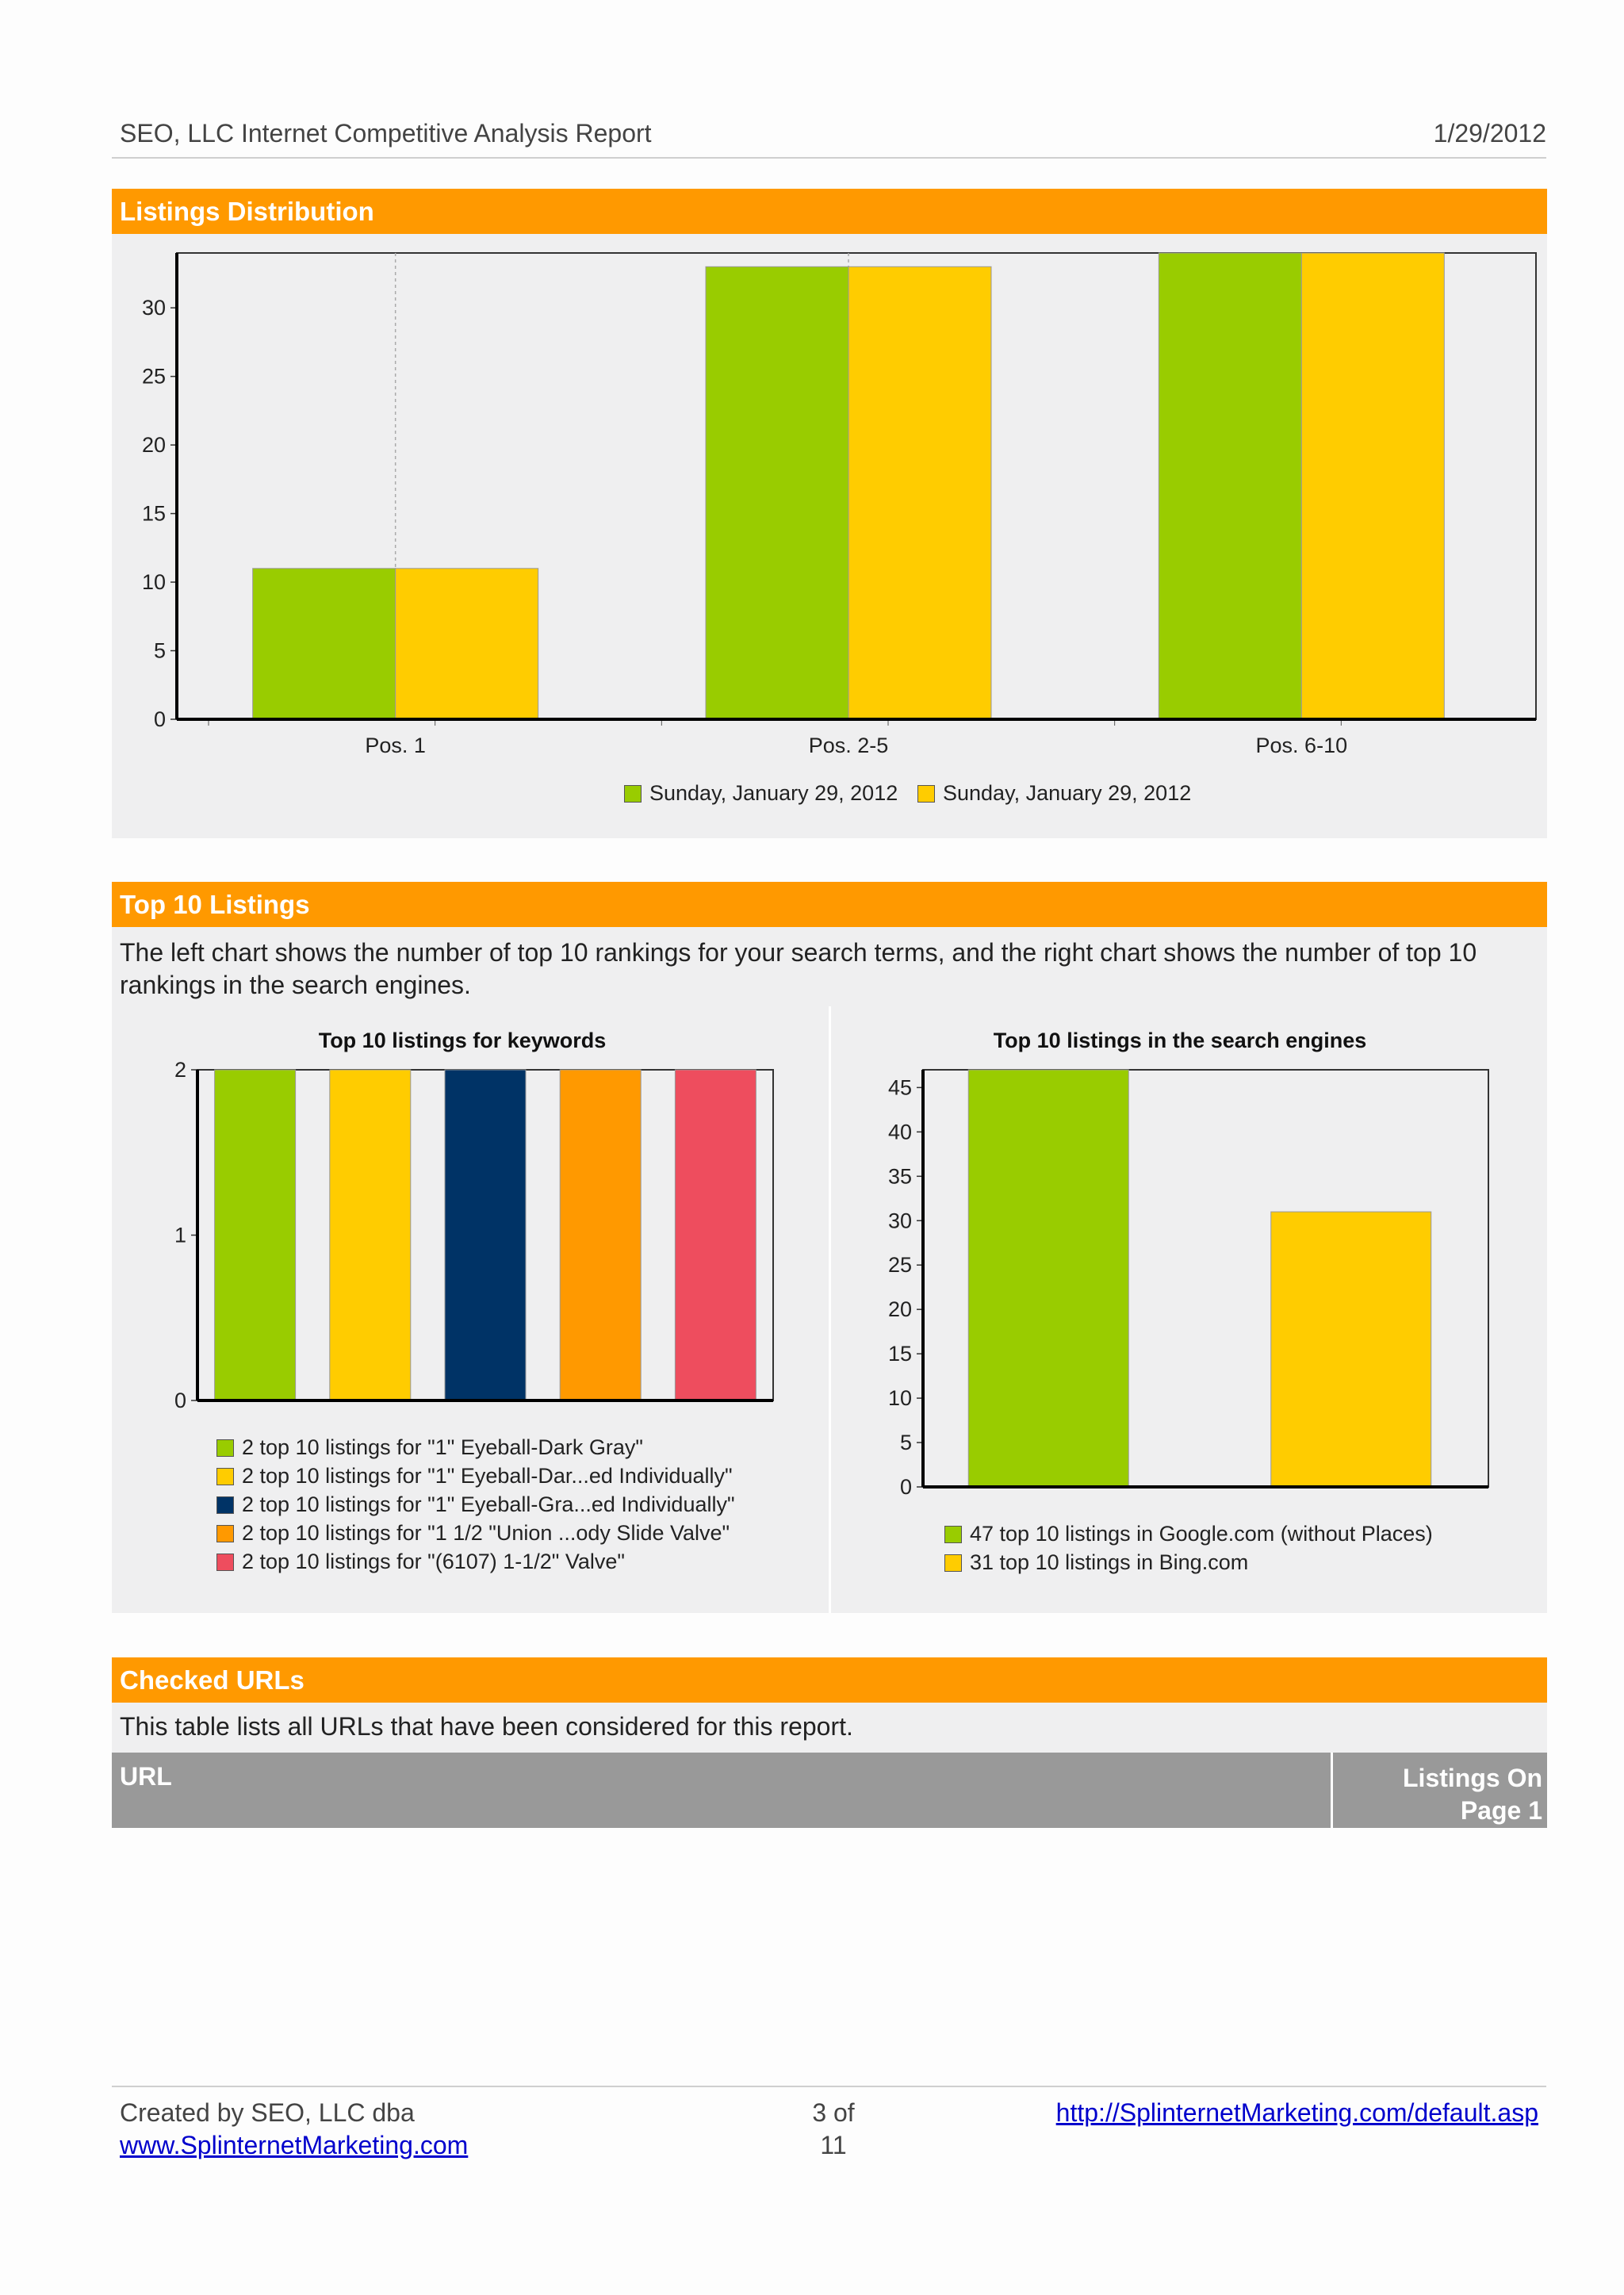 This screenshot has height=2295, width=1624. I want to click on y-tick-label: 40, so click(900, 1132).